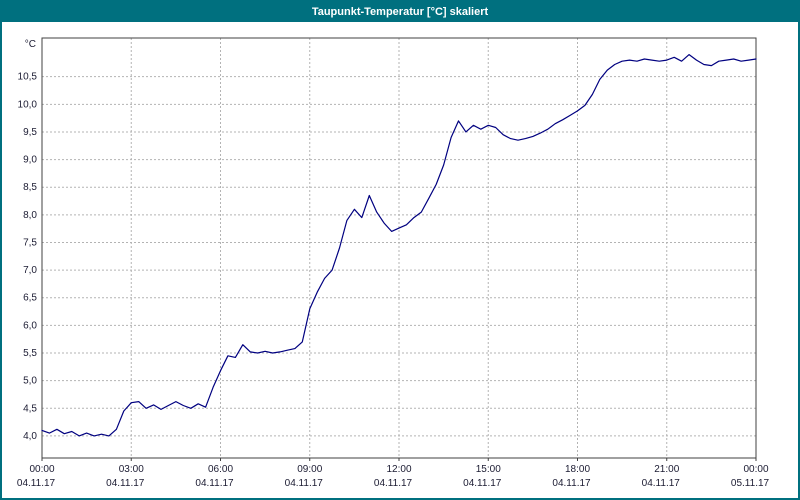 The height and width of the screenshot is (500, 800). Describe the element at coordinates (30, 270) in the screenshot. I see `y-tick-label: 7,0` at that location.